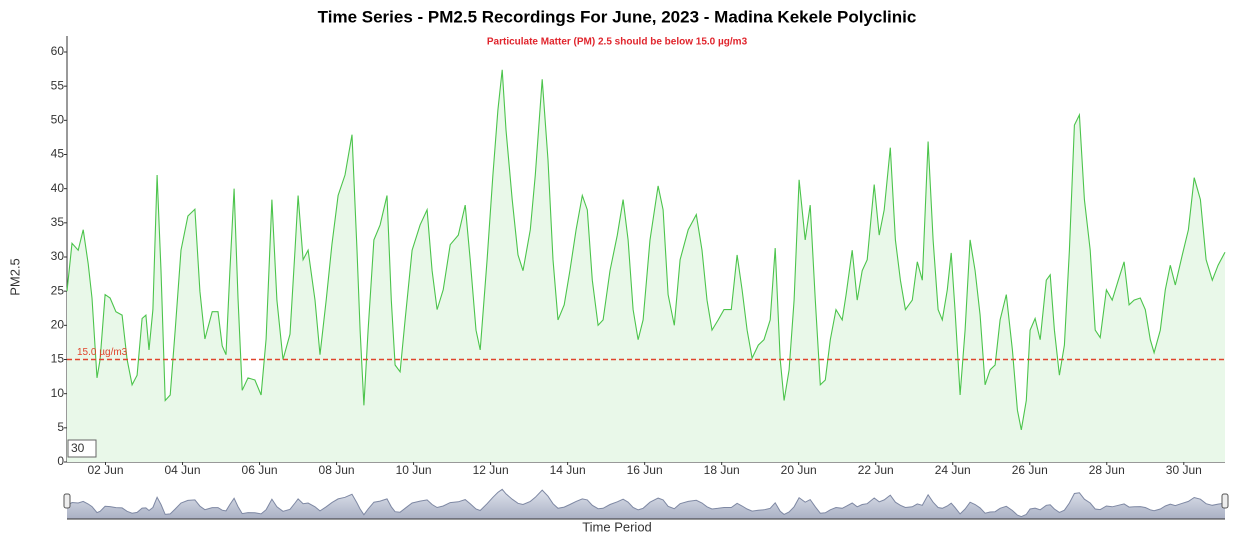 The width and height of the screenshot is (1239, 543). What do you see at coordinates (78, 448) in the screenshot?
I see `roll-period-value: 30` at bounding box center [78, 448].